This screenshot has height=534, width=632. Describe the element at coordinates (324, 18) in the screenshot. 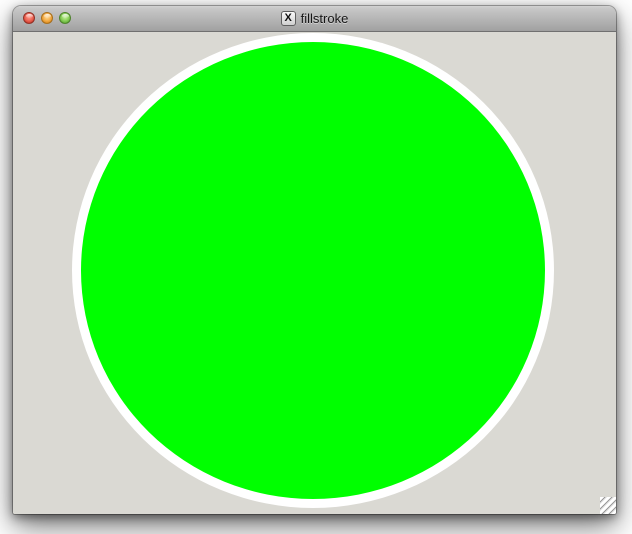

I see `window-title: fillstroke` at that location.